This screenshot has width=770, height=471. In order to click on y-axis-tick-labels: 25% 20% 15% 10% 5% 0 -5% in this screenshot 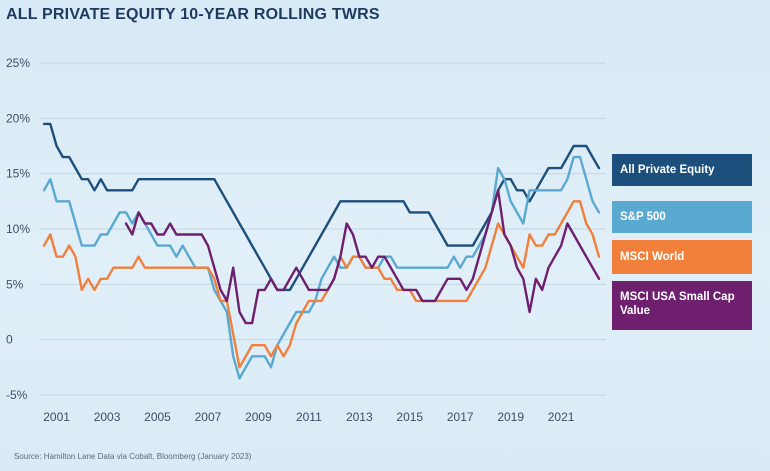, I will do `click(18, 229)`.